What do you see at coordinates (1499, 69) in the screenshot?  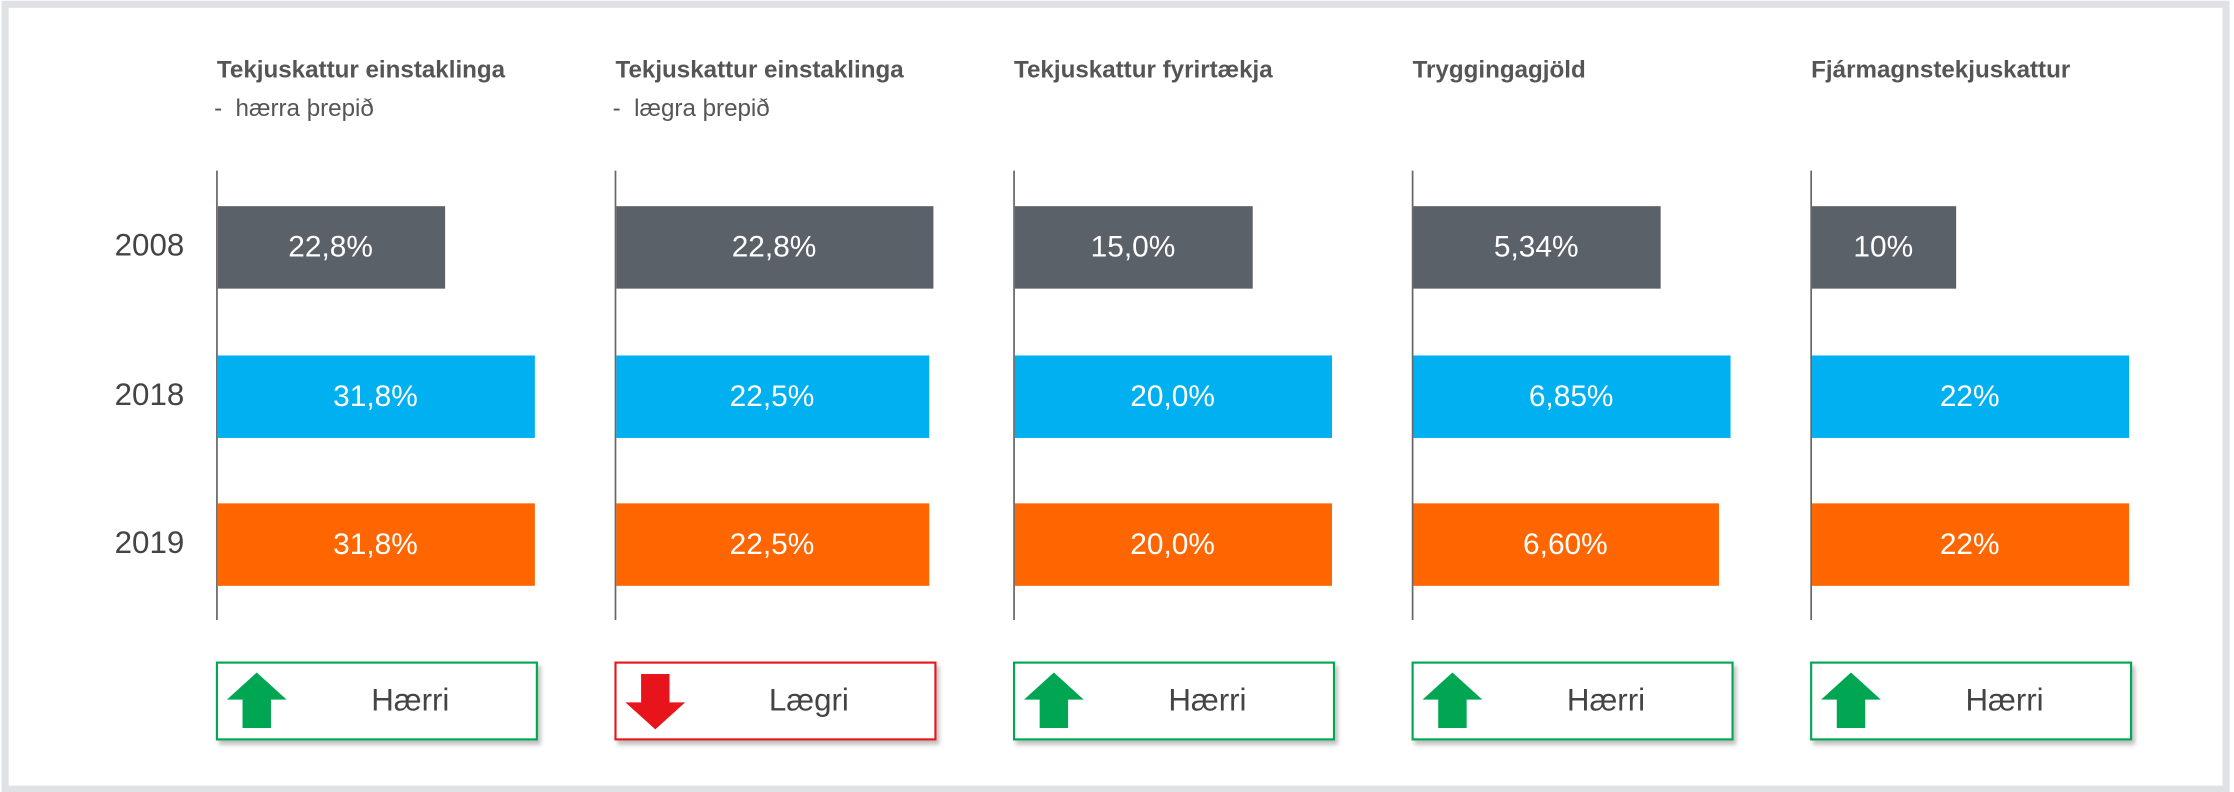 I see `panel-title: Tryggingagjöld` at bounding box center [1499, 69].